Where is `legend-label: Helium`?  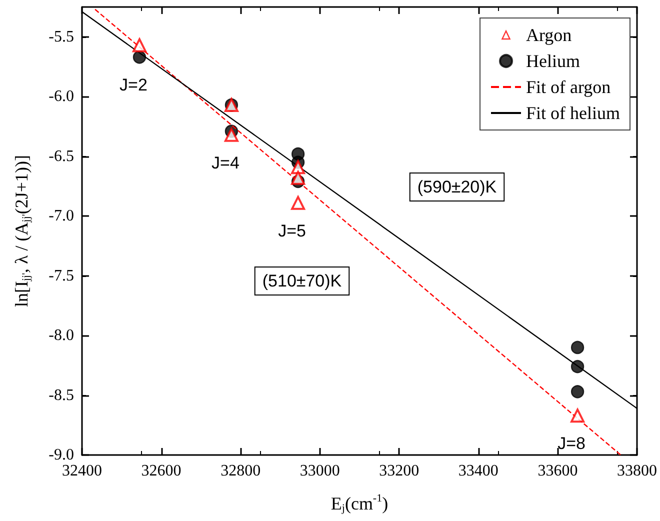
legend-label: Helium is located at coordinates (553, 61).